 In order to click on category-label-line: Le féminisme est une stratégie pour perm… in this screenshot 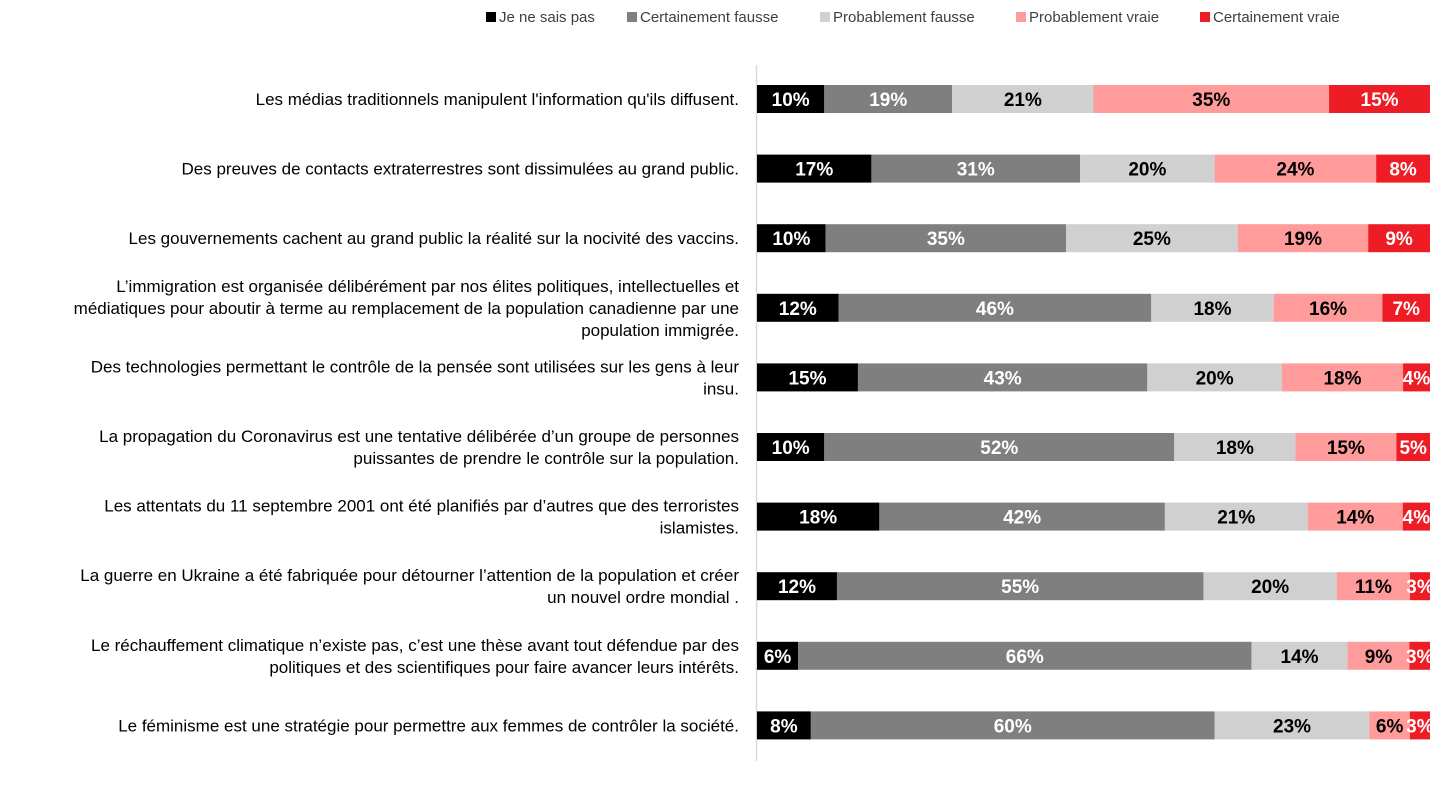, I will do `click(428, 725)`.